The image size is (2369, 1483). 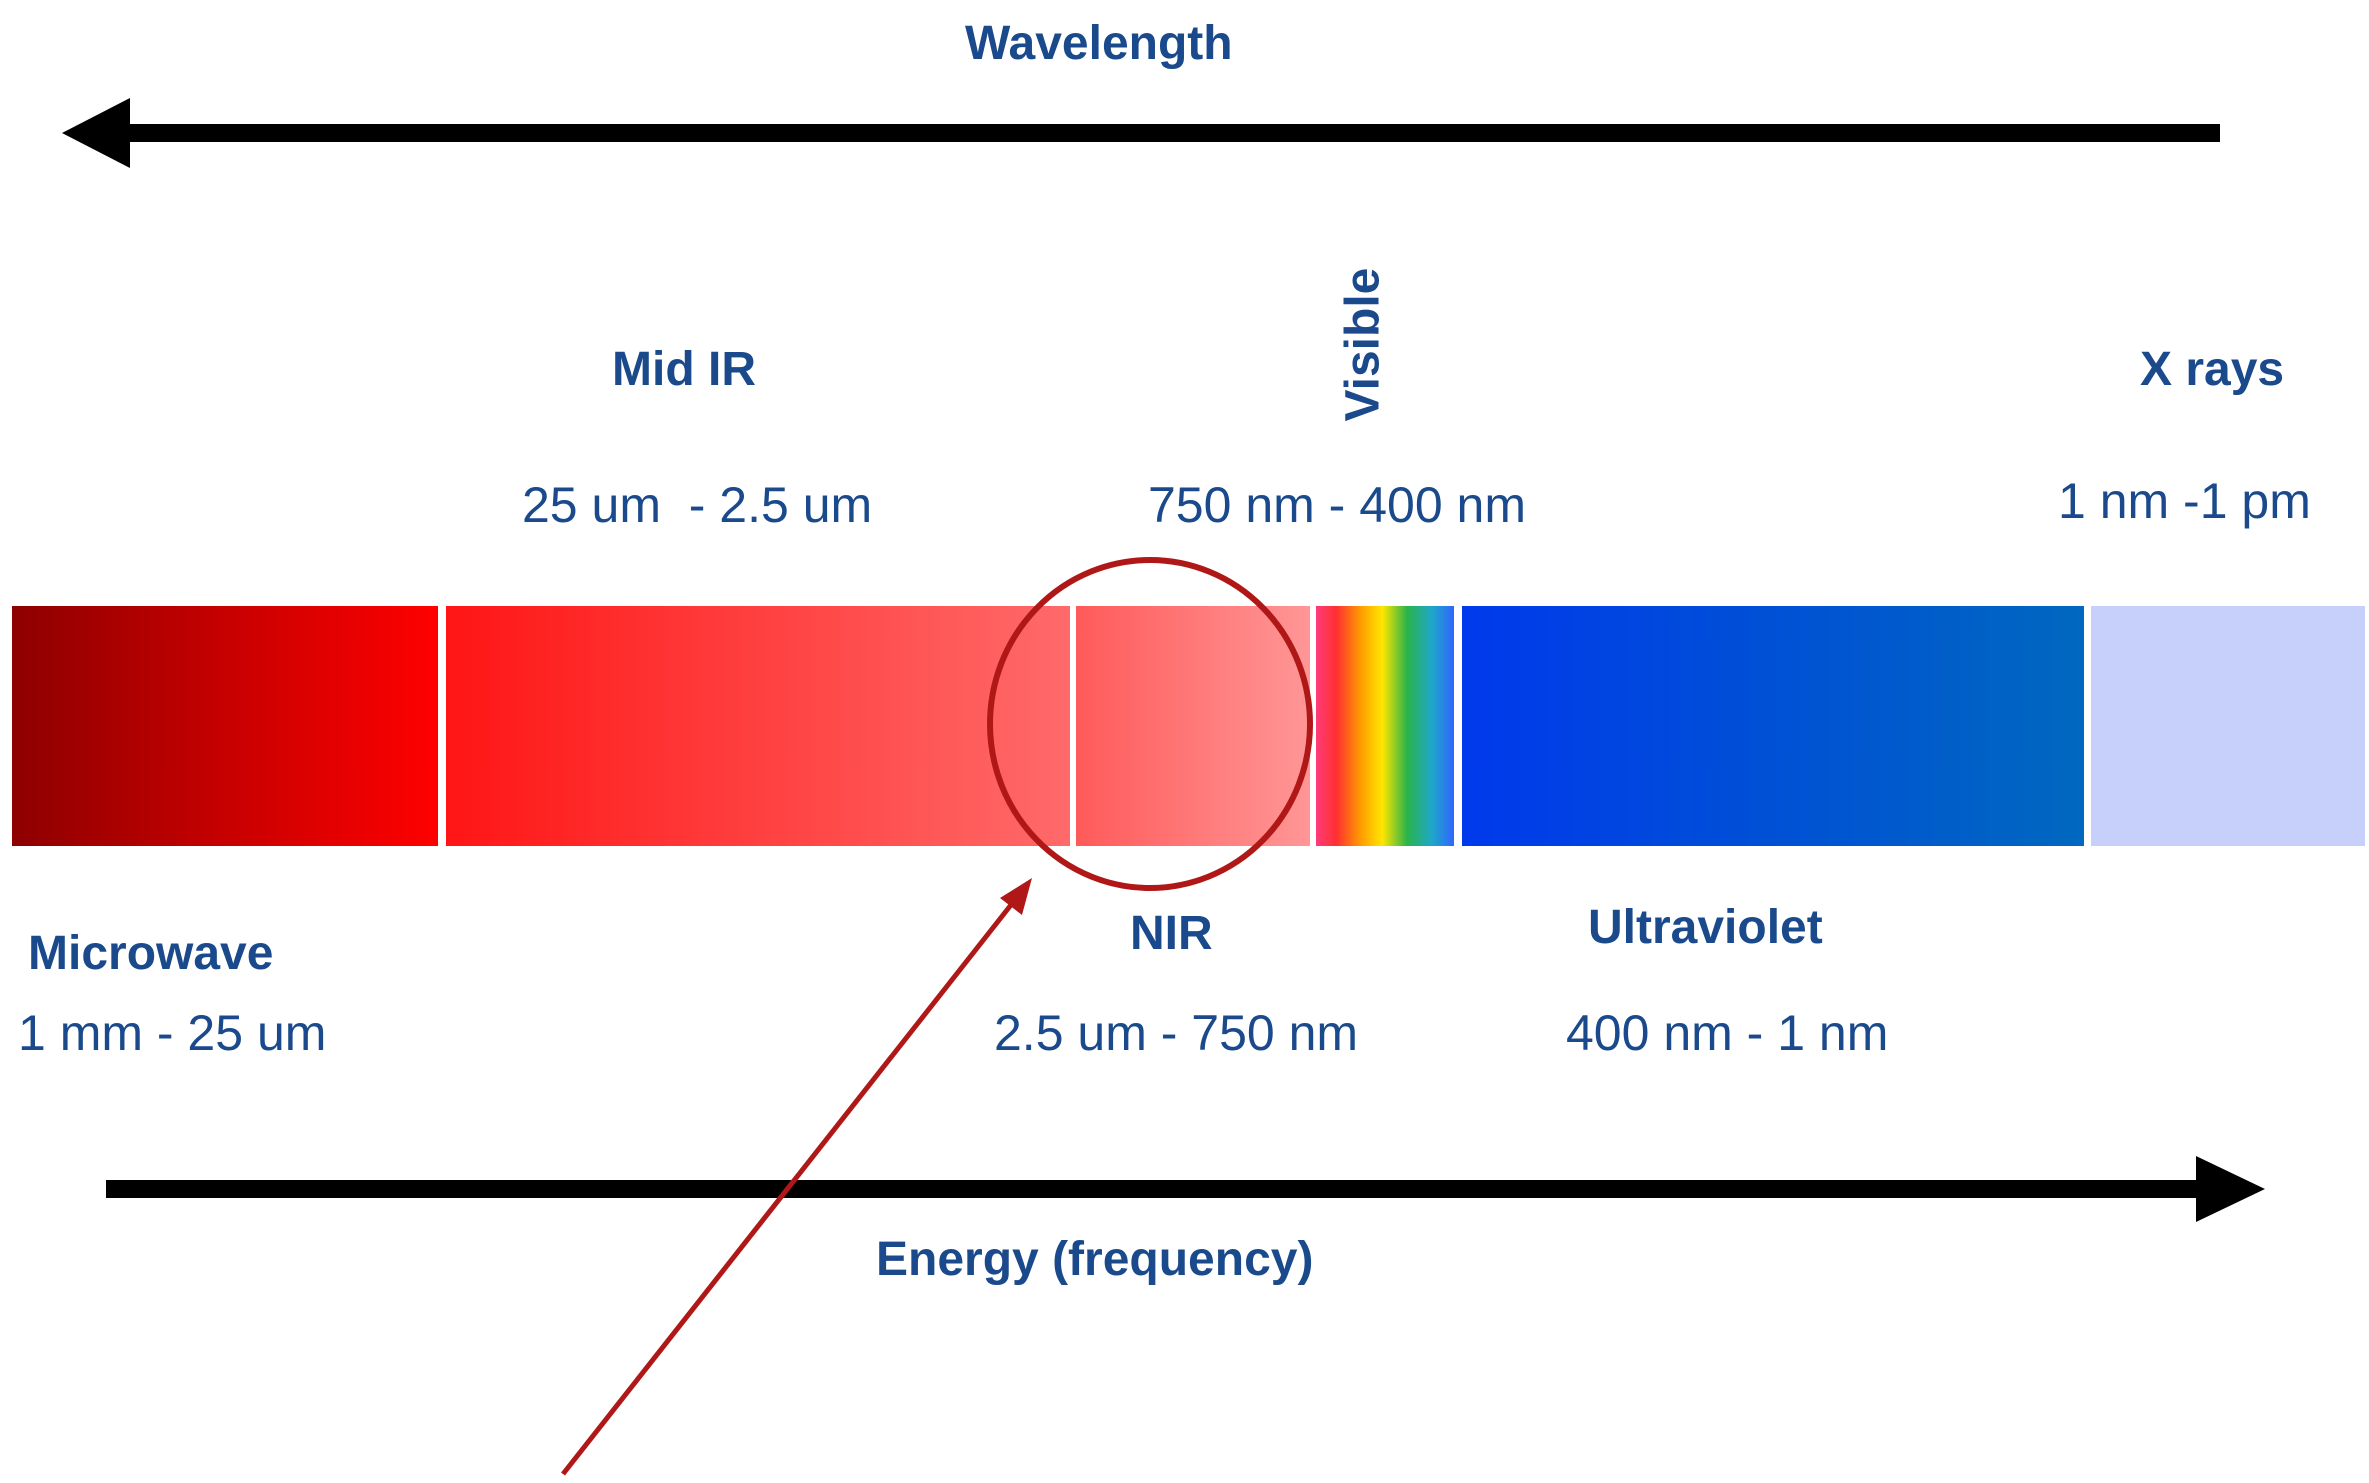 What do you see at coordinates (1176, 1033) in the screenshot?
I see `band-range-nir: 2.5 um - 750 nm` at bounding box center [1176, 1033].